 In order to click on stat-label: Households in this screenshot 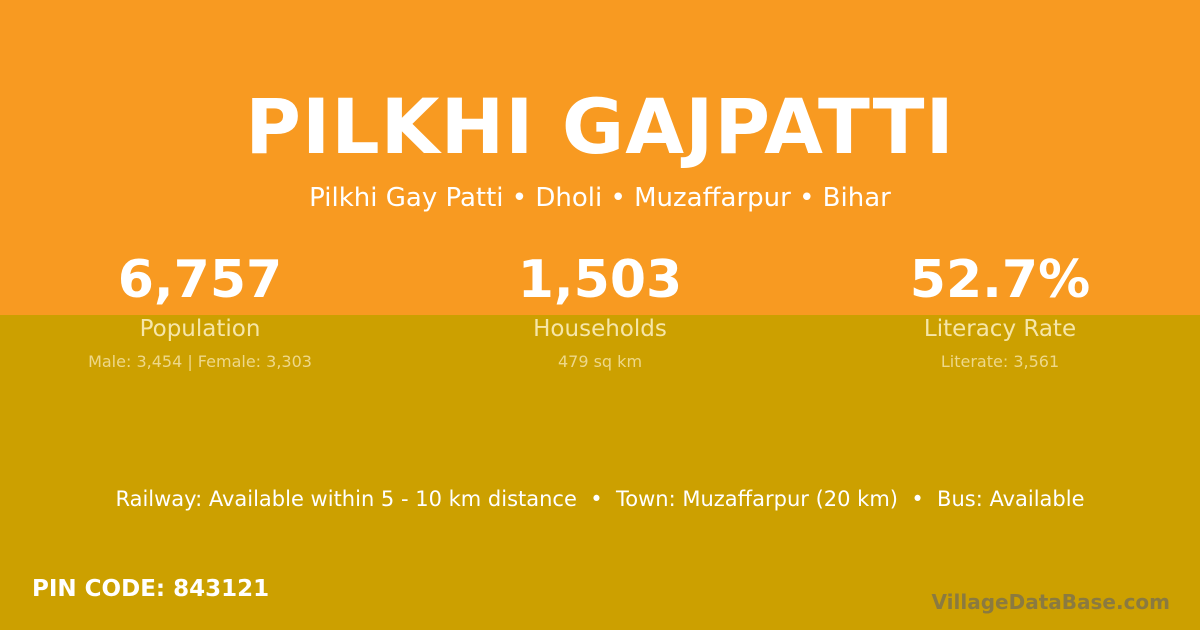, I will do `click(600, 329)`.